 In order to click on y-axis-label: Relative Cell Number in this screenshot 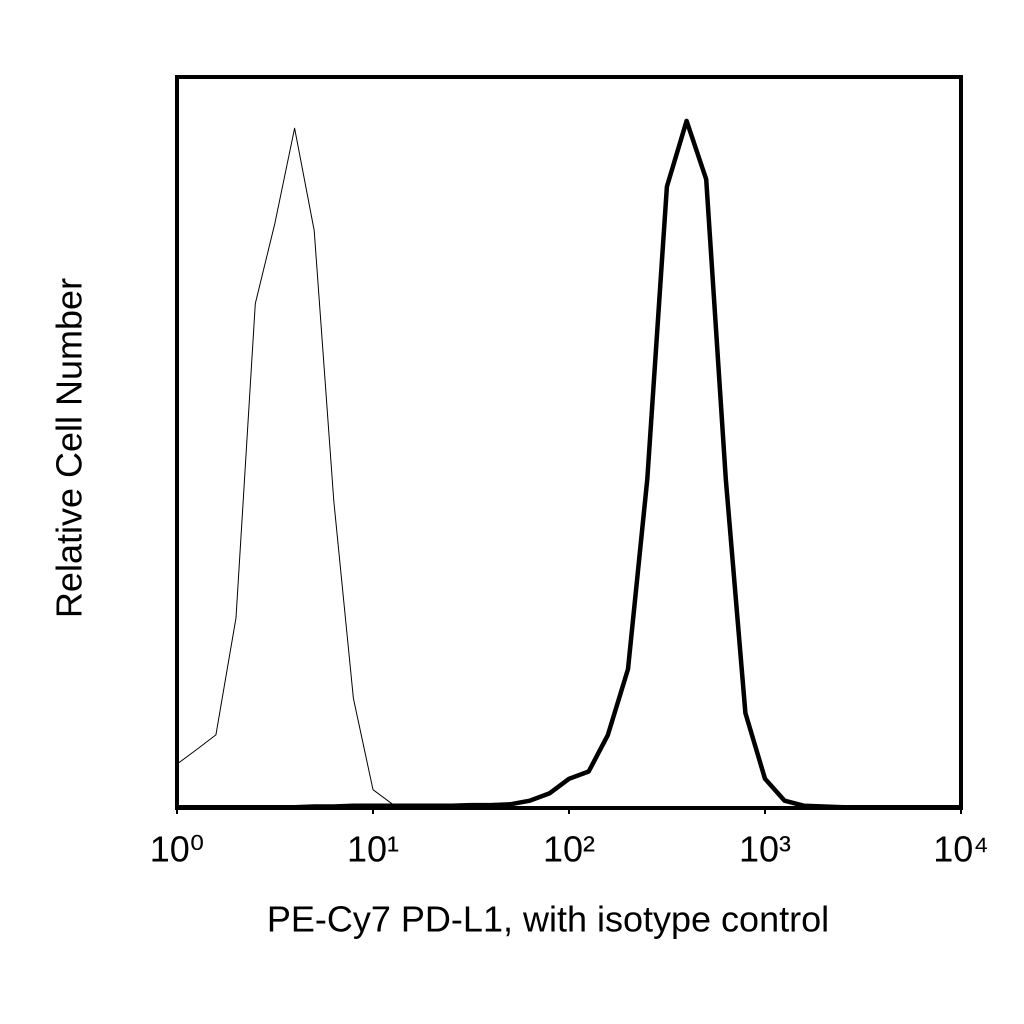, I will do `click(69, 448)`.